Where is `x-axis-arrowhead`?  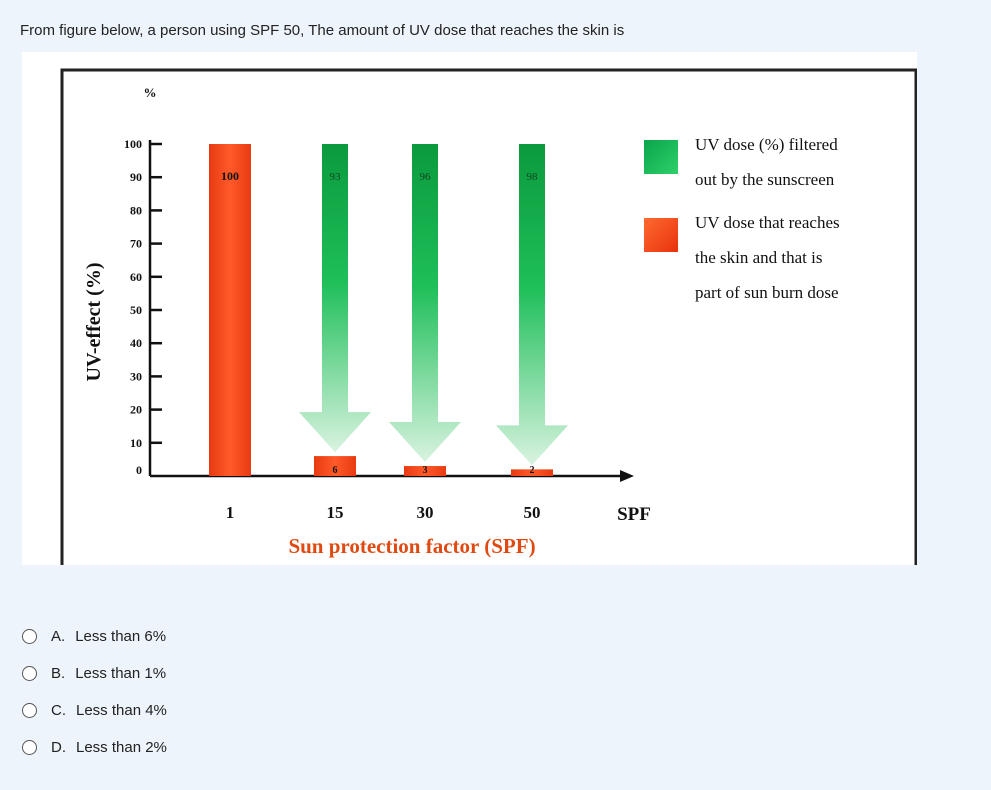 x-axis-arrowhead is located at coordinates (627, 476).